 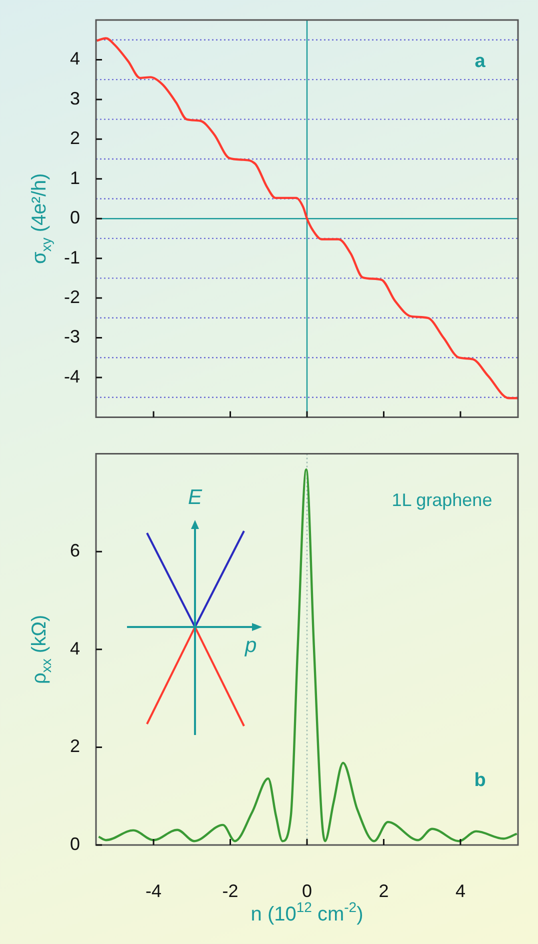 What do you see at coordinates (72, 336) in the screenshot?
I see `y-tick-label: -3` at bounding box center [72, 336].